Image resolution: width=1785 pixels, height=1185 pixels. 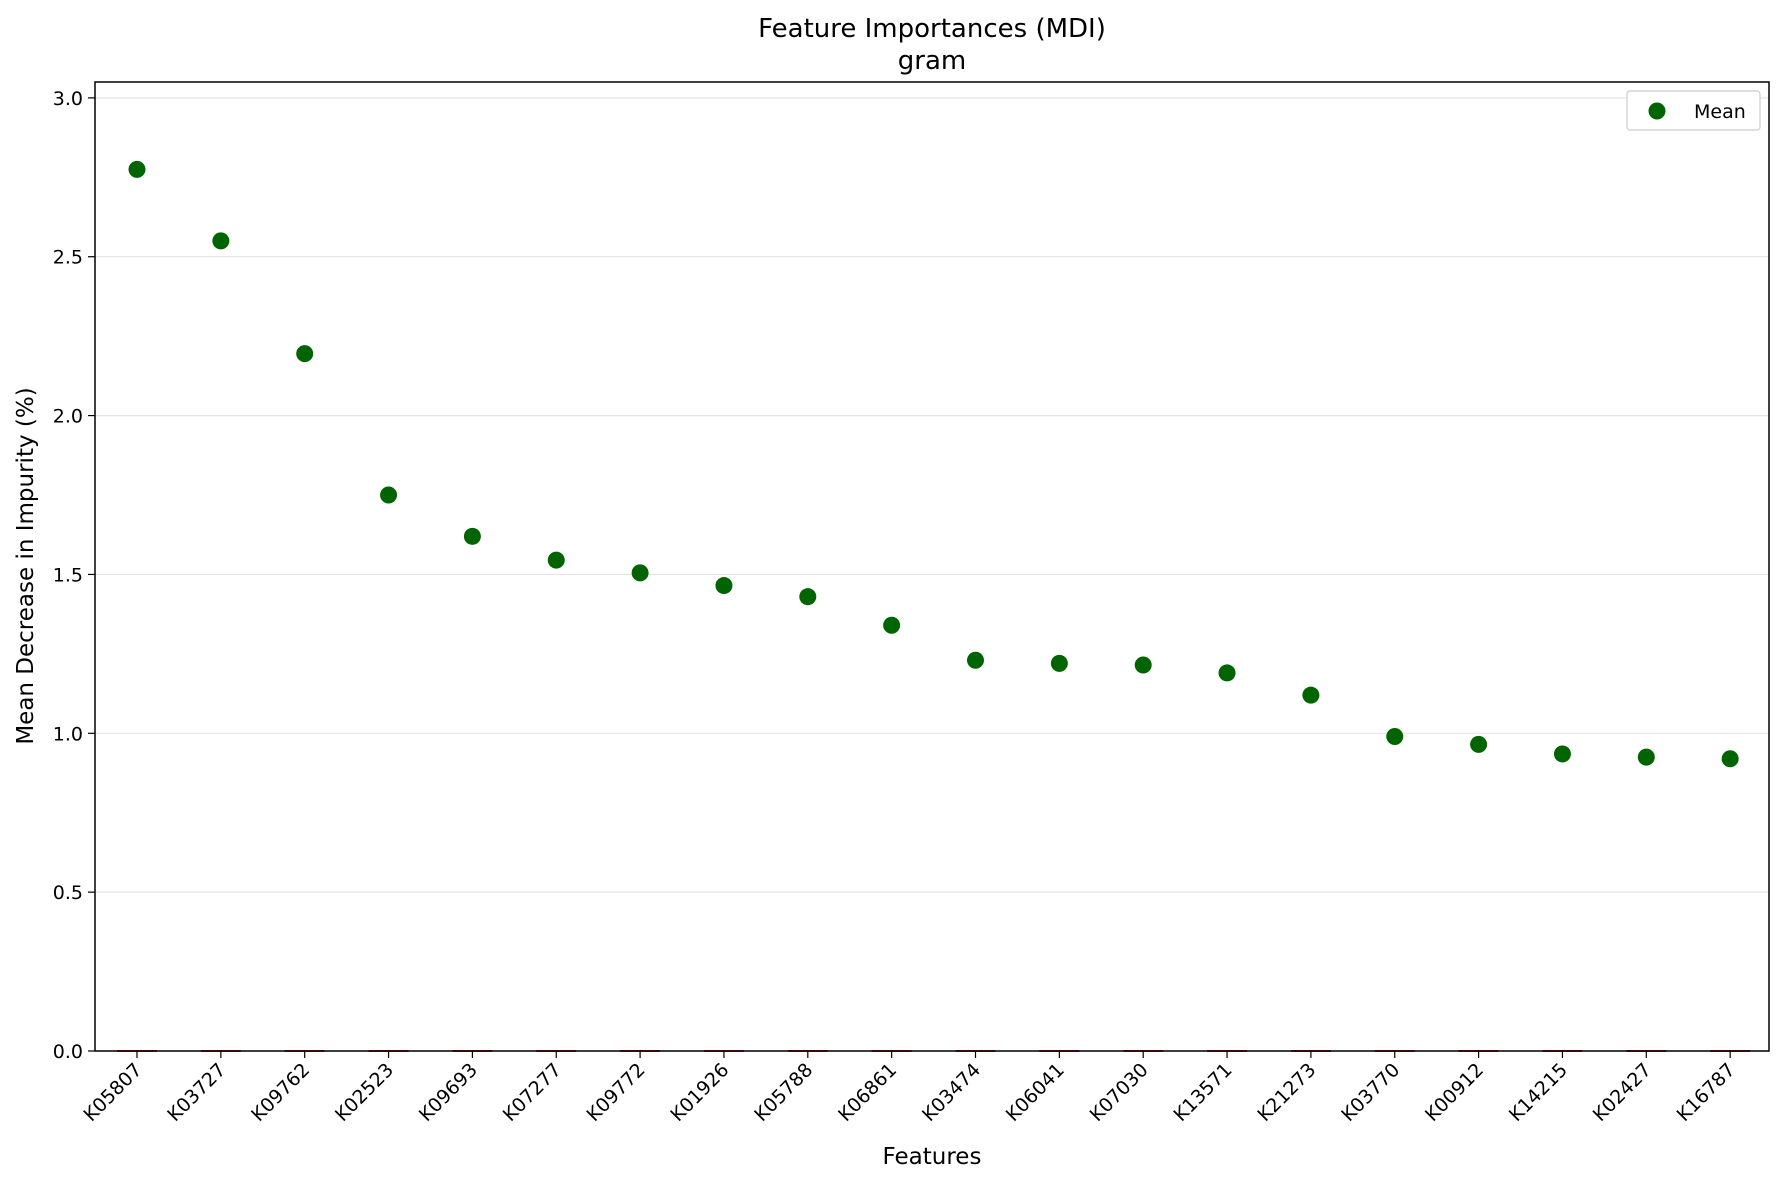 I want to click on legend-label-mean: Mean, so click(x=1720, y=112).